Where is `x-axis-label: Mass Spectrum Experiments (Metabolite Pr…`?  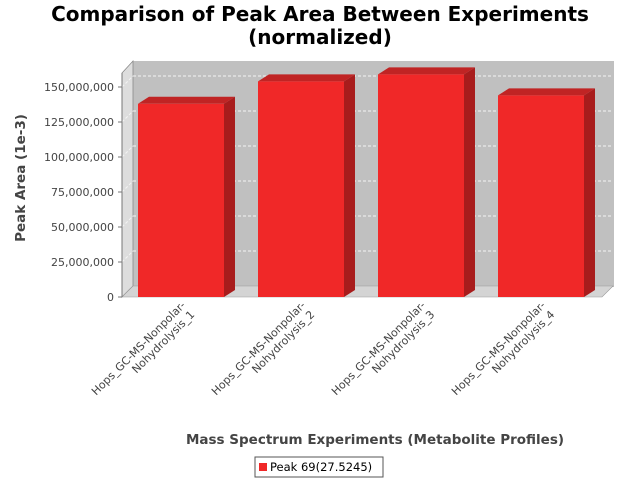 x-axis-label: Mass Spectrum Experiments (Metabolite Pr… is located at coordinates (375, 440).